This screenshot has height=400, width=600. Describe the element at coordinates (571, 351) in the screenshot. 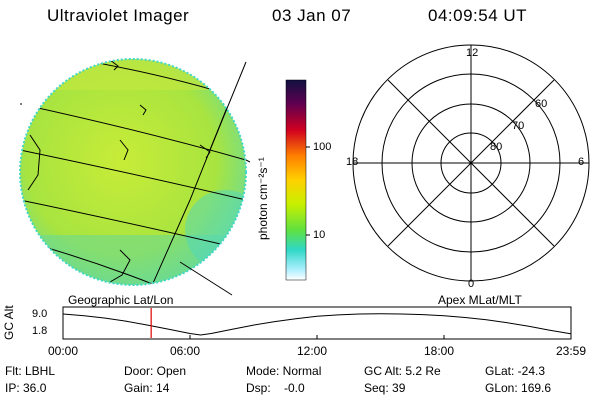

I see `orbit-xtick-4: 23:59` at that location.